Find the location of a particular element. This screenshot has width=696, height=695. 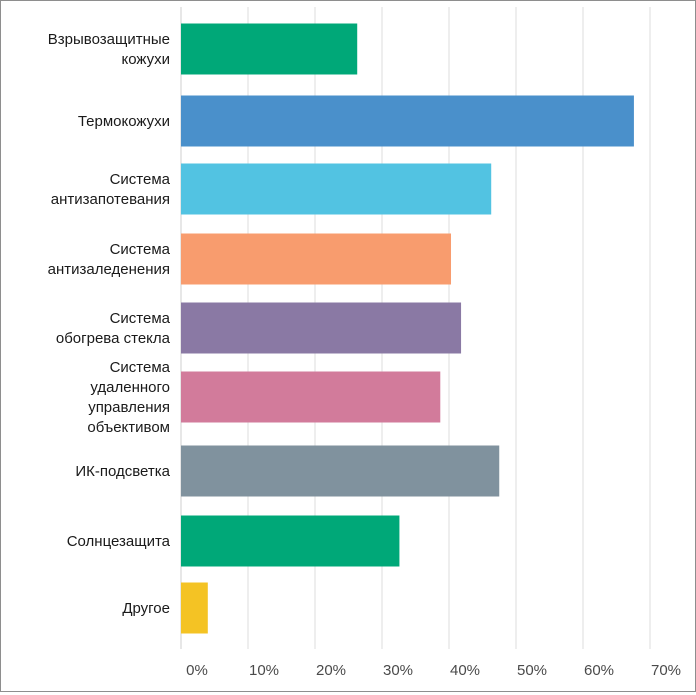

category-label: Термокожухи is located at coordinates (124, 121).